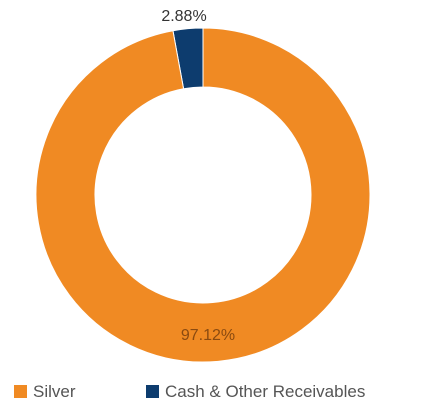  Describe the element at coordinates (265, 391) in the screenshot. I see `legend-label-cash: Cash & Other Receivables` at that location.